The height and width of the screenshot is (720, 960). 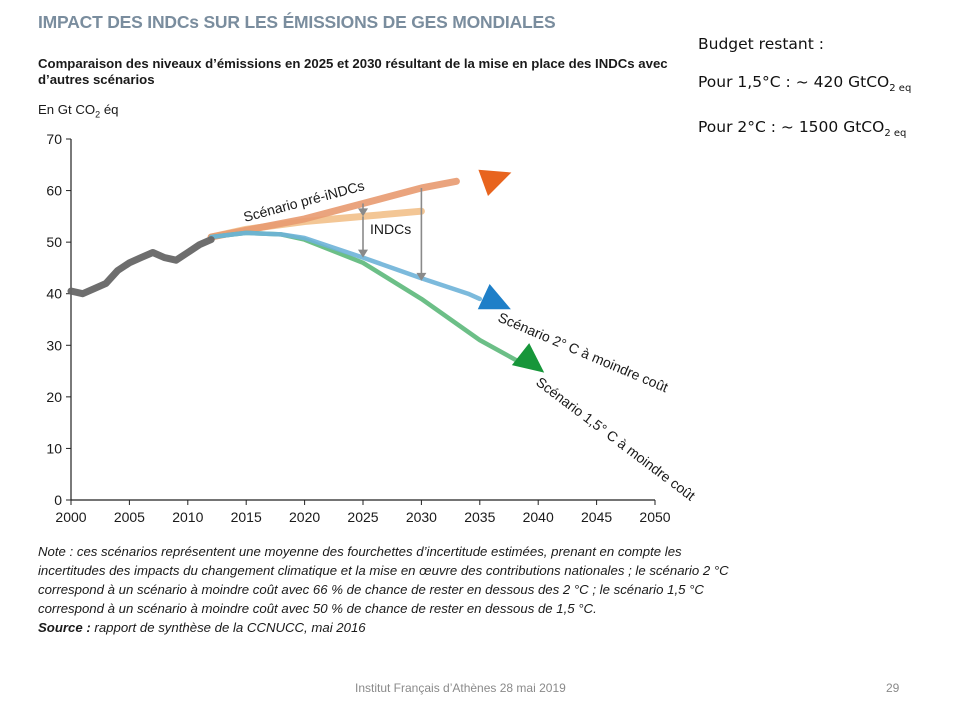 What do you see at coordinates (187, 517) in the screenshot?
I see `x-tick-label: 2010` at bounding box center [187, 517].